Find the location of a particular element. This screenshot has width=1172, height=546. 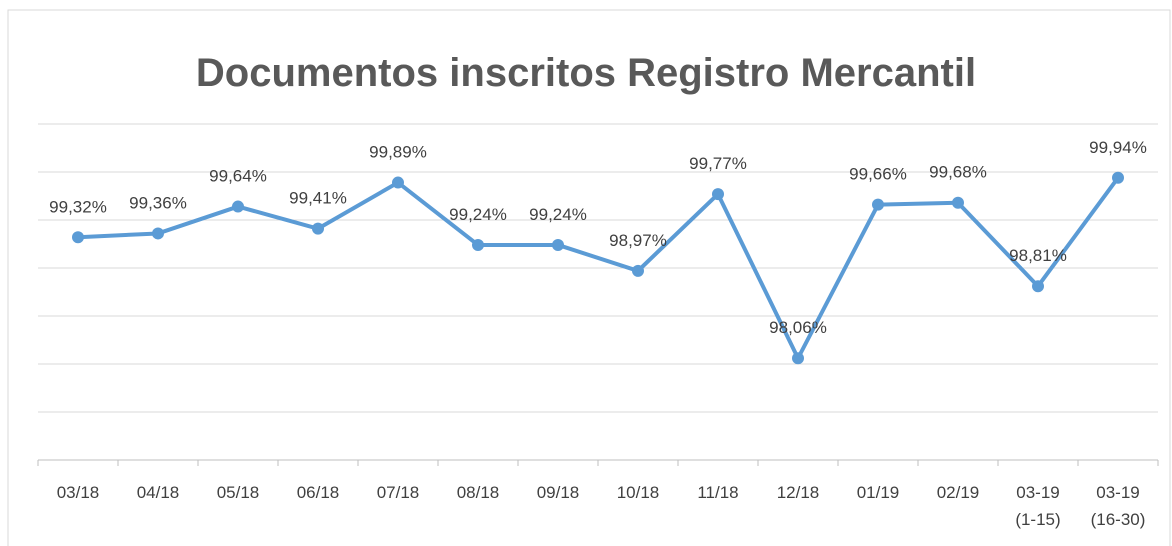

x-tick-label: 10/18 is located at coordinates (638, 492).